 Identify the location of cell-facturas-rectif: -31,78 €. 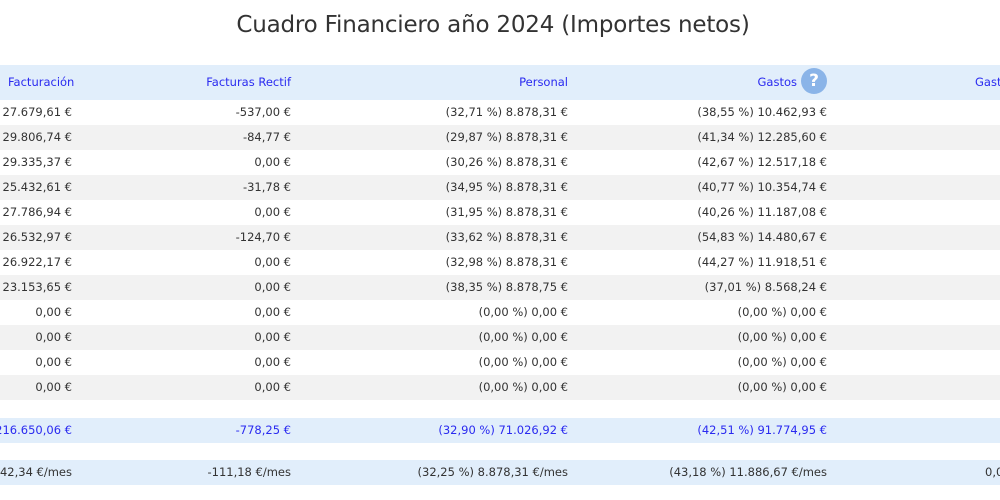
(266, 187).